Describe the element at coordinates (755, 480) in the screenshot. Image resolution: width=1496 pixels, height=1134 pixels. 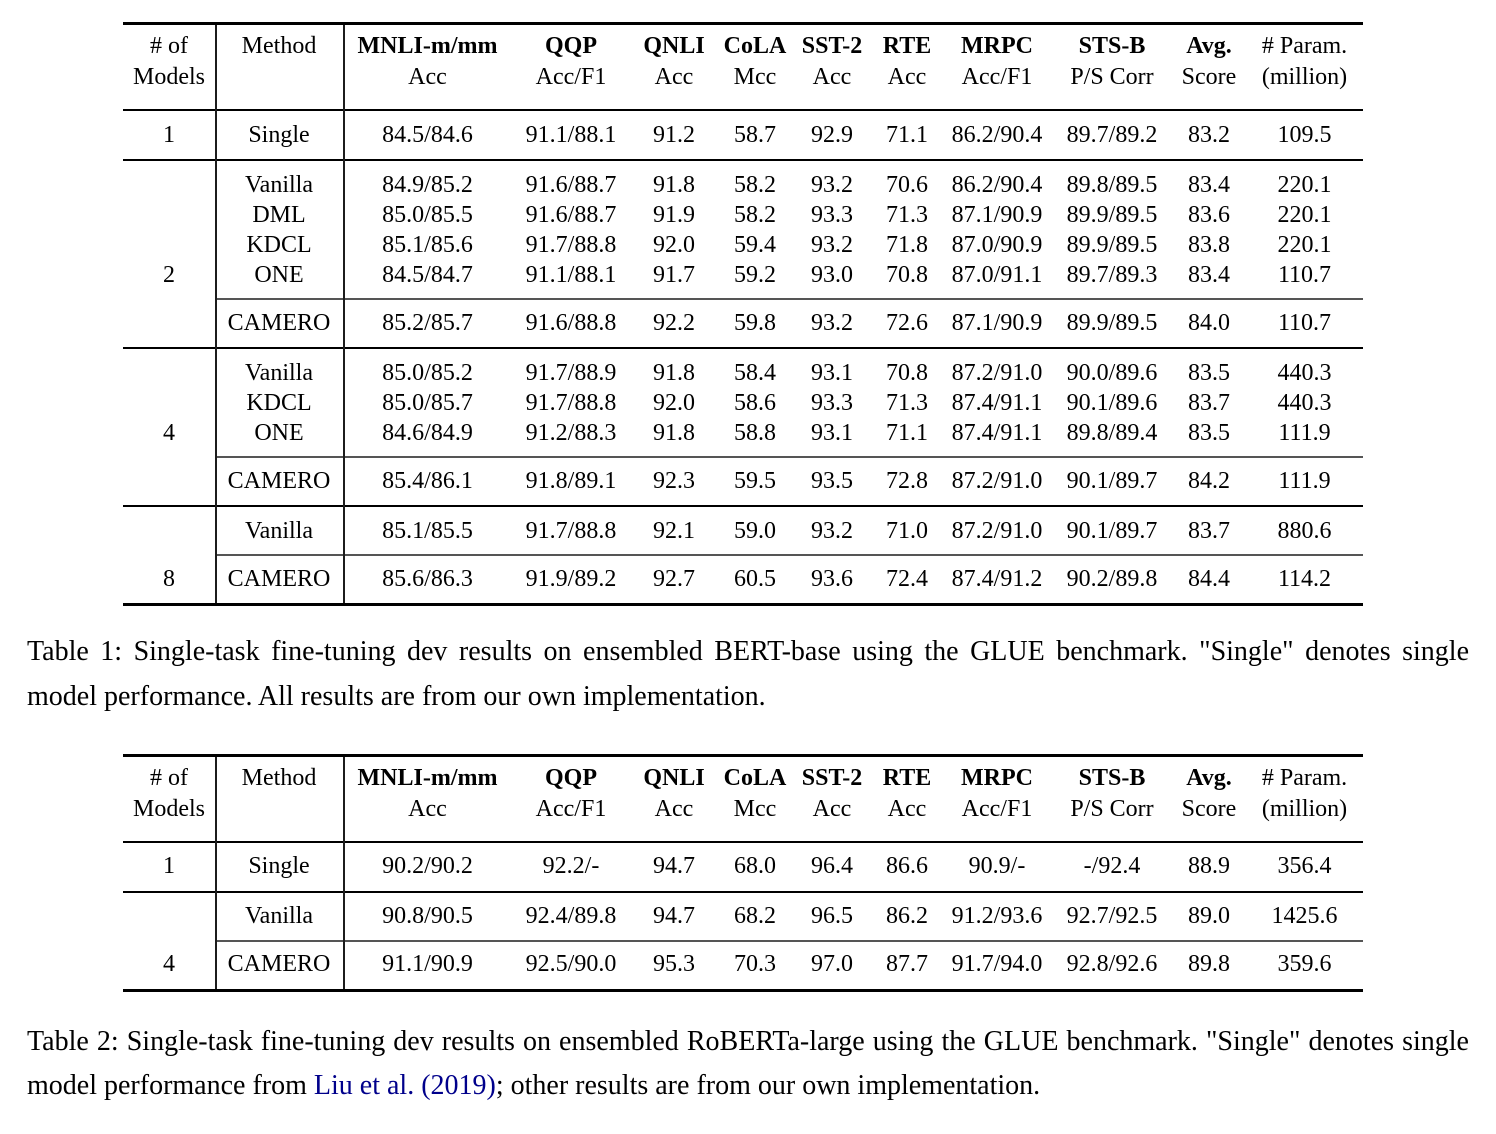
I see `value-cell: 59.5` at that location.